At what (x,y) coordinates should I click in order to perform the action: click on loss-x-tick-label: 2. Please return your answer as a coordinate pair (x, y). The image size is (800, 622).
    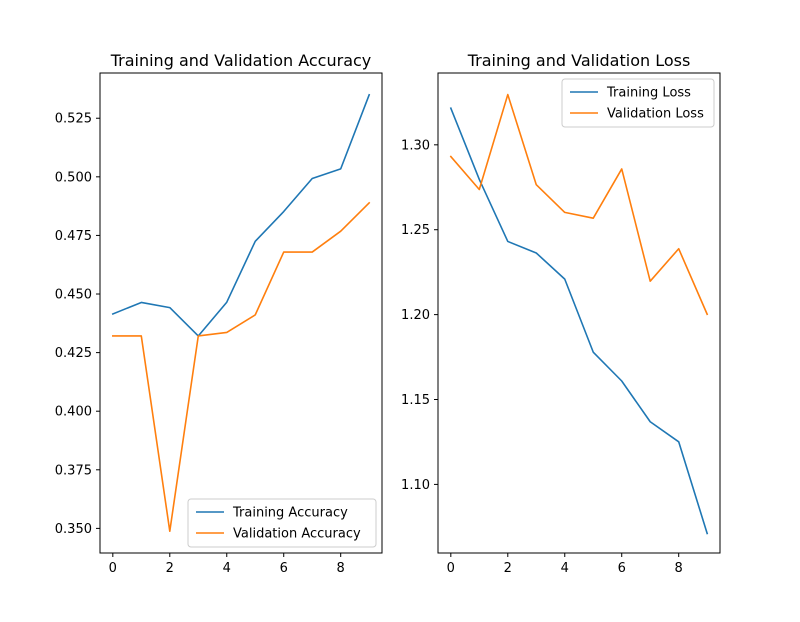
    Looking at the image, I should click on (508, 568).